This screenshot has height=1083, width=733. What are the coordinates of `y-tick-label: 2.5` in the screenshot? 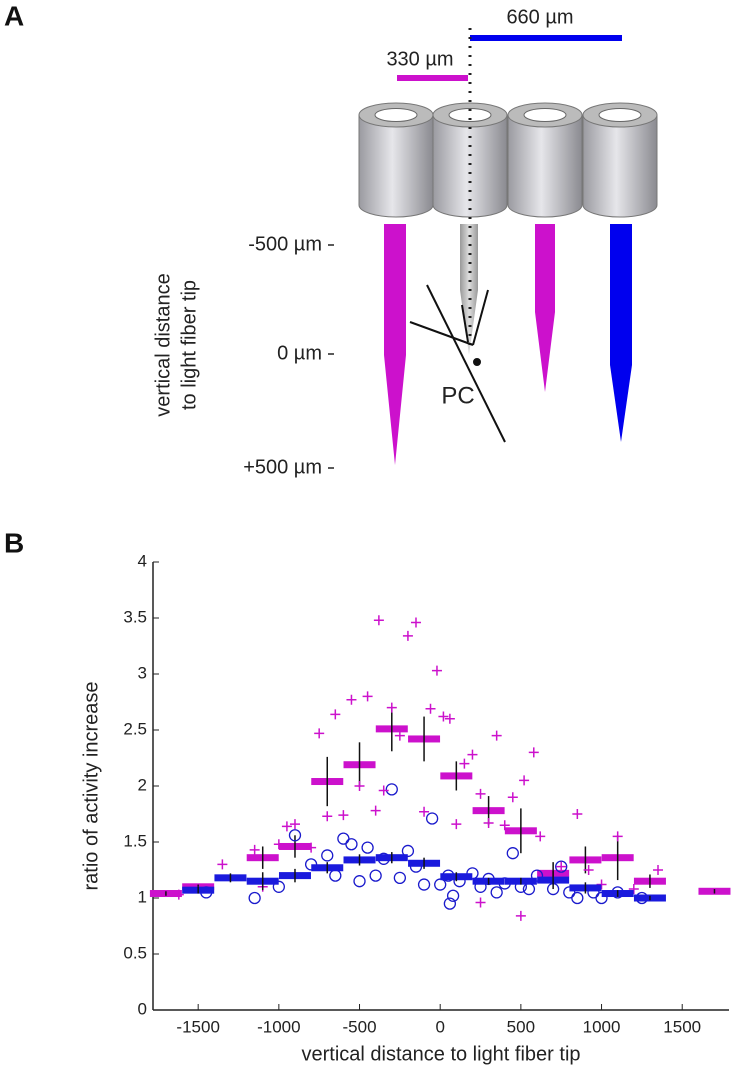 It's located at (135, 728).